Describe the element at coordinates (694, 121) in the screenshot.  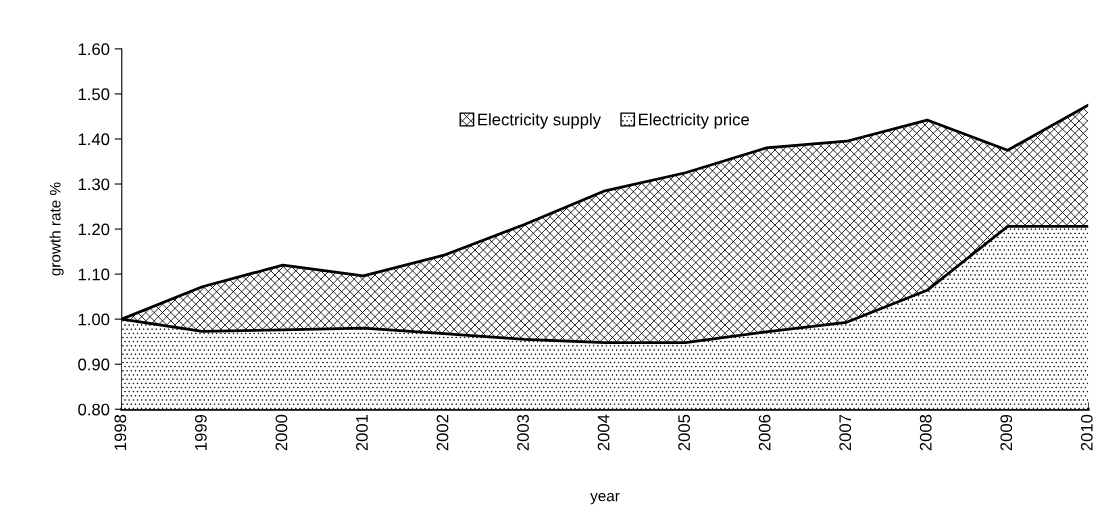
I see `legend-label: Electricity price` at that location.